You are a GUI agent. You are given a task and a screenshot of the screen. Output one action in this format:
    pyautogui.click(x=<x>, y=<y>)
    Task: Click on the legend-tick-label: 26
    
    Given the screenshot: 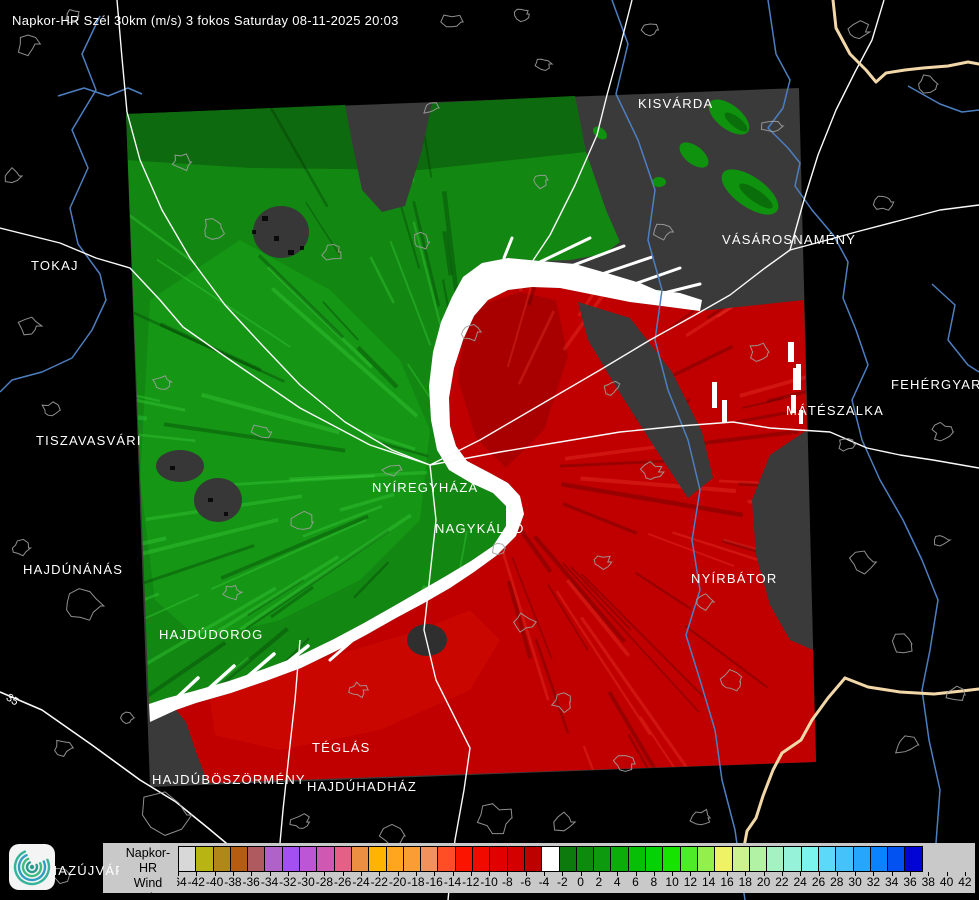 What is the action you would take?
    pyautogui.click(x=818, y=882)
    